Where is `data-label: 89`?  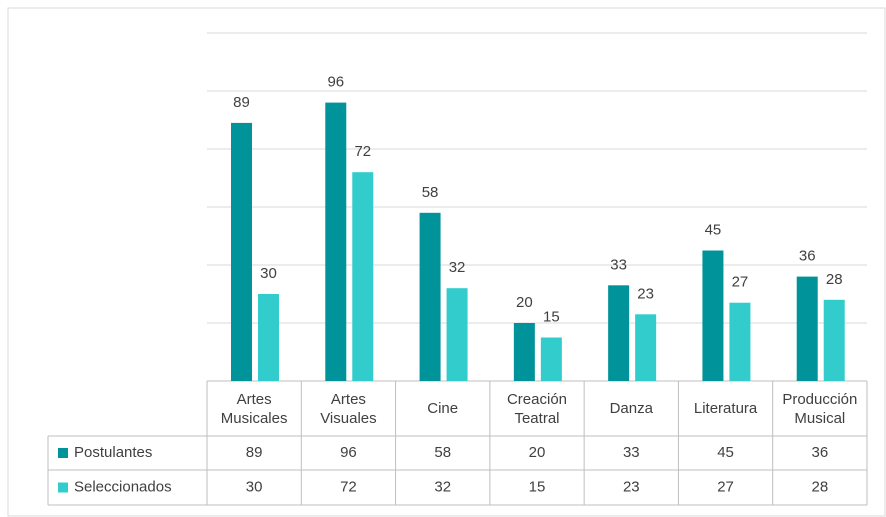
data-label: 89 is located at coordinates (241, 102).